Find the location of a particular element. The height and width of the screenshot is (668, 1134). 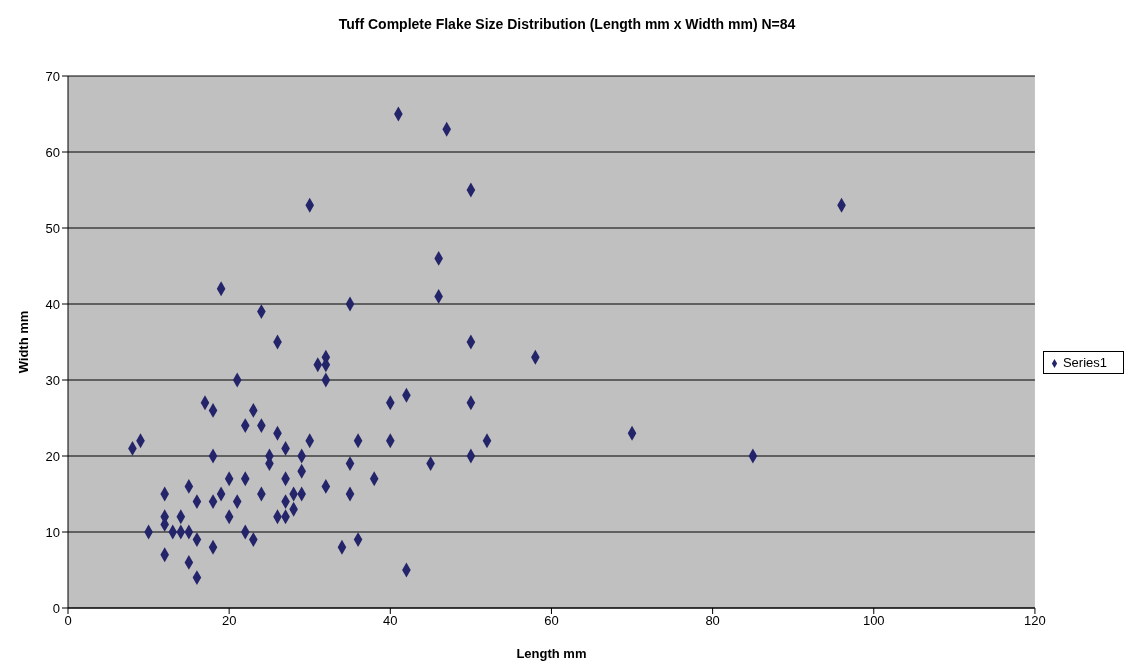

y-tick-label: 10 is located at coordinates (52, 532).